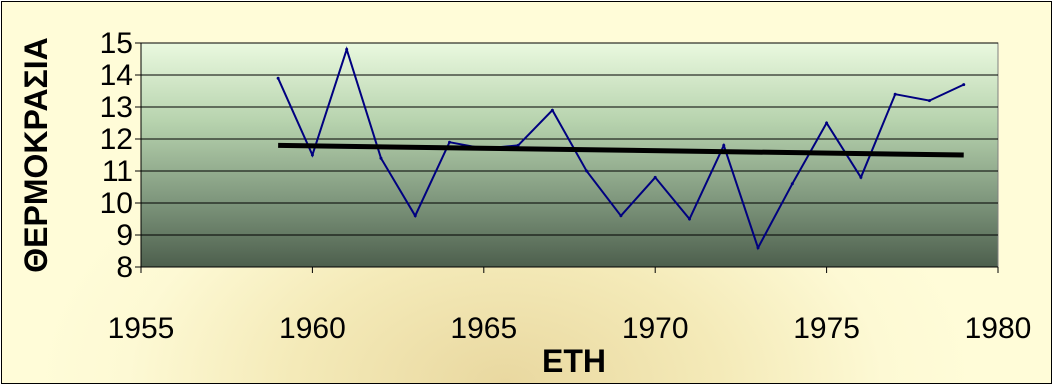 The height and width of the screenshot is (387, 1055). Describe the element at coordinates (116, 75) in the screenshot. I see `y-tick-label: 14` at that location.